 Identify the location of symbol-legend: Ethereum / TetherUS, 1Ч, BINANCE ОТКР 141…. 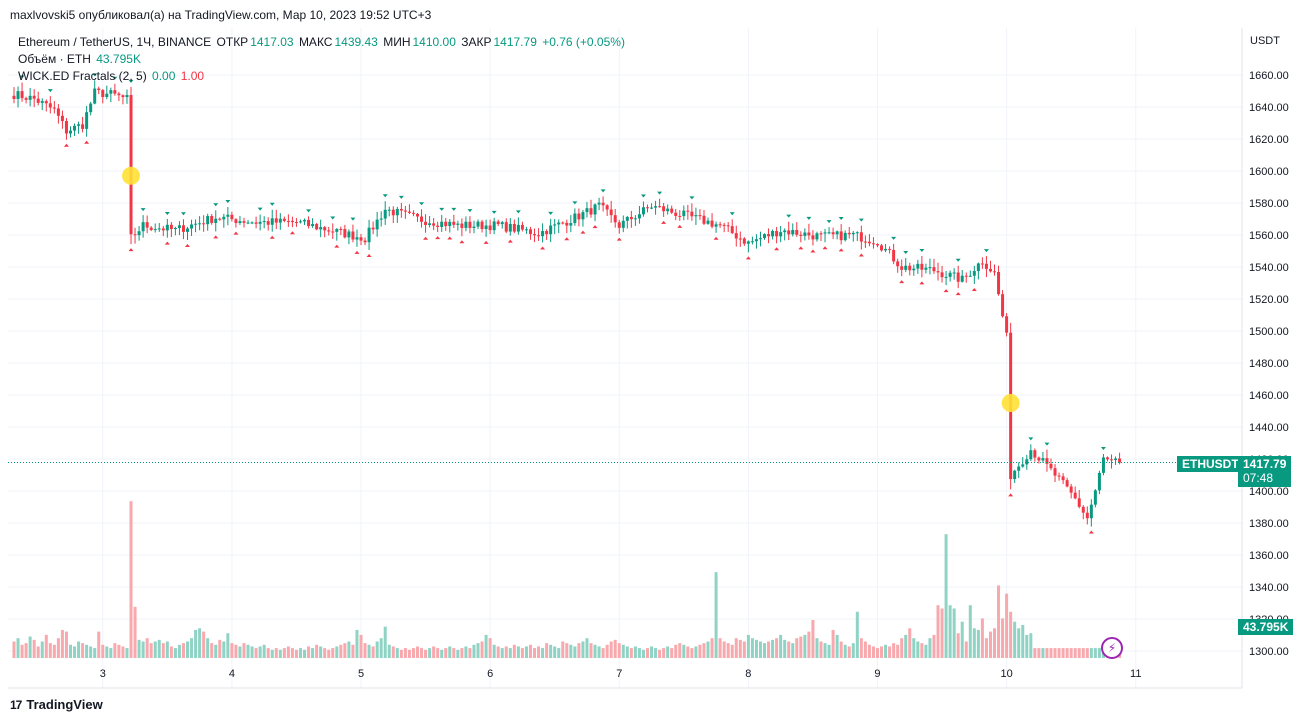
(322, 42).